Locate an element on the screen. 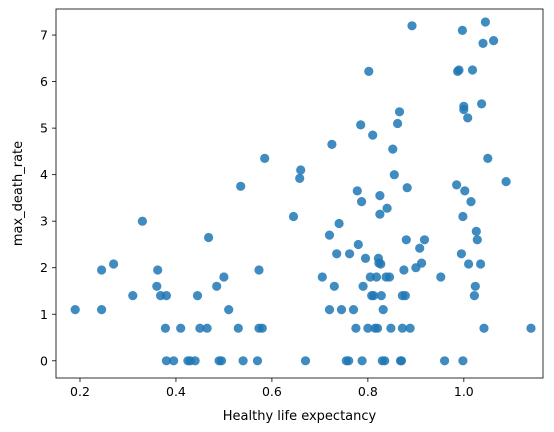 The width and height of the screenshot is (554, 432). x-tick-label: 0.2 is located at coordinates (80, 391).